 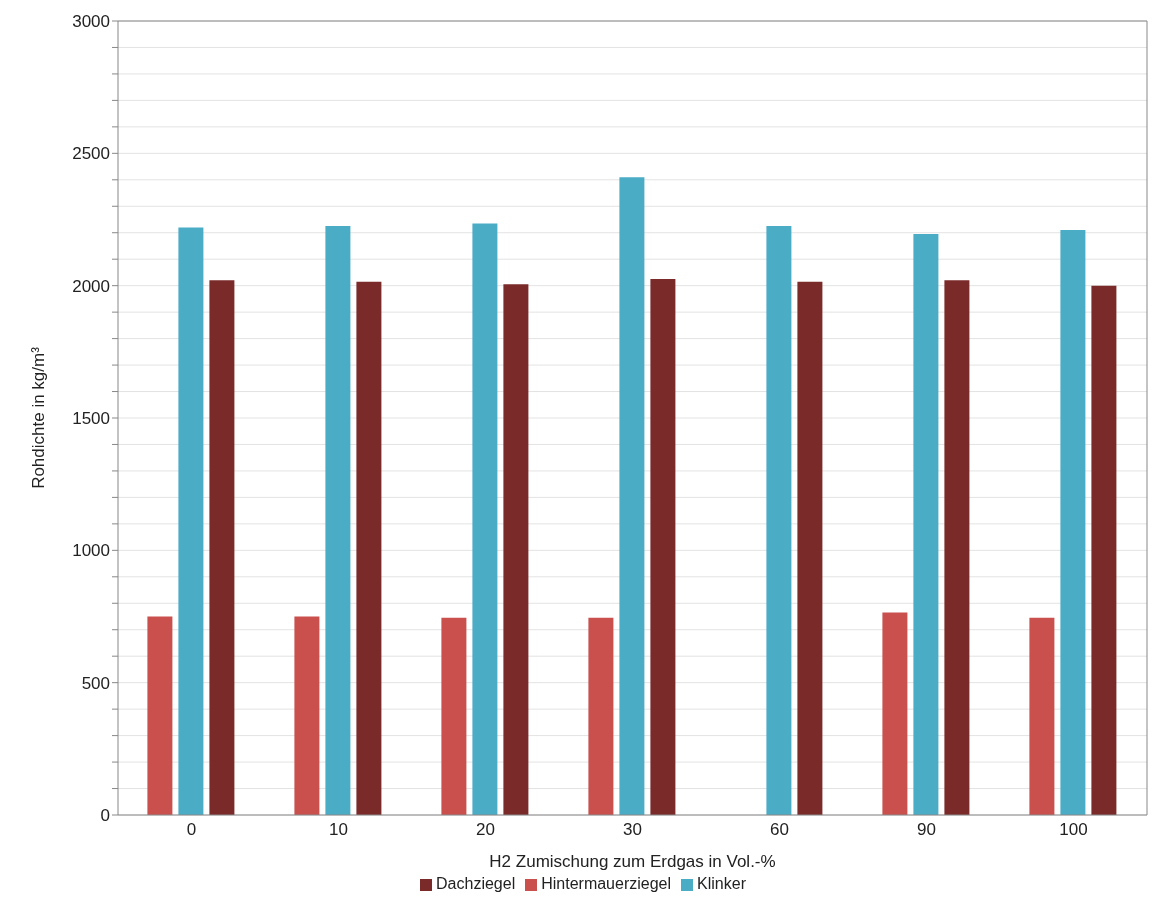 What do you see at coordinates (191, 830) in the screenshot?
I see `x-tick-label: 0` at bounding box center [191, 830].